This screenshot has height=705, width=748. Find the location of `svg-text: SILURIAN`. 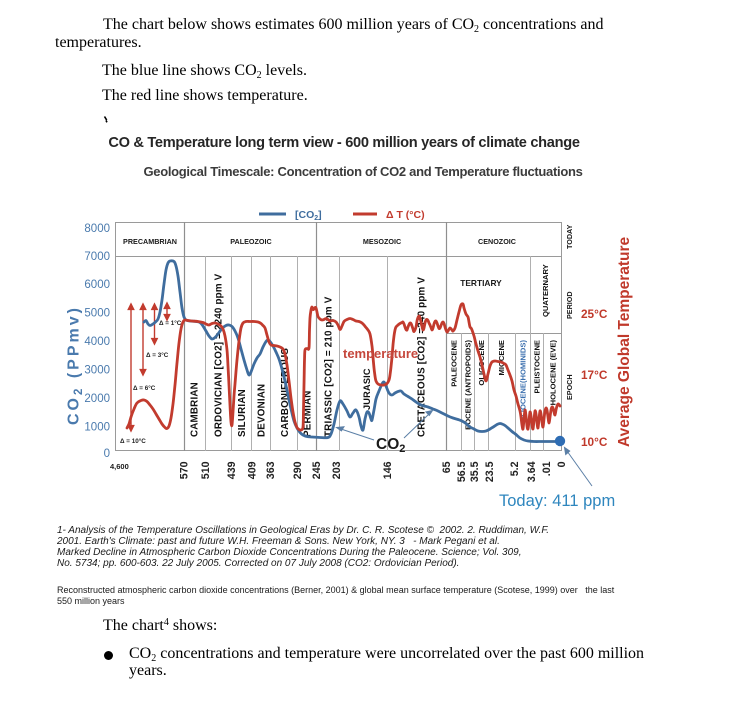

svg-text: SILURIAN is located at coordinates (242, 413).